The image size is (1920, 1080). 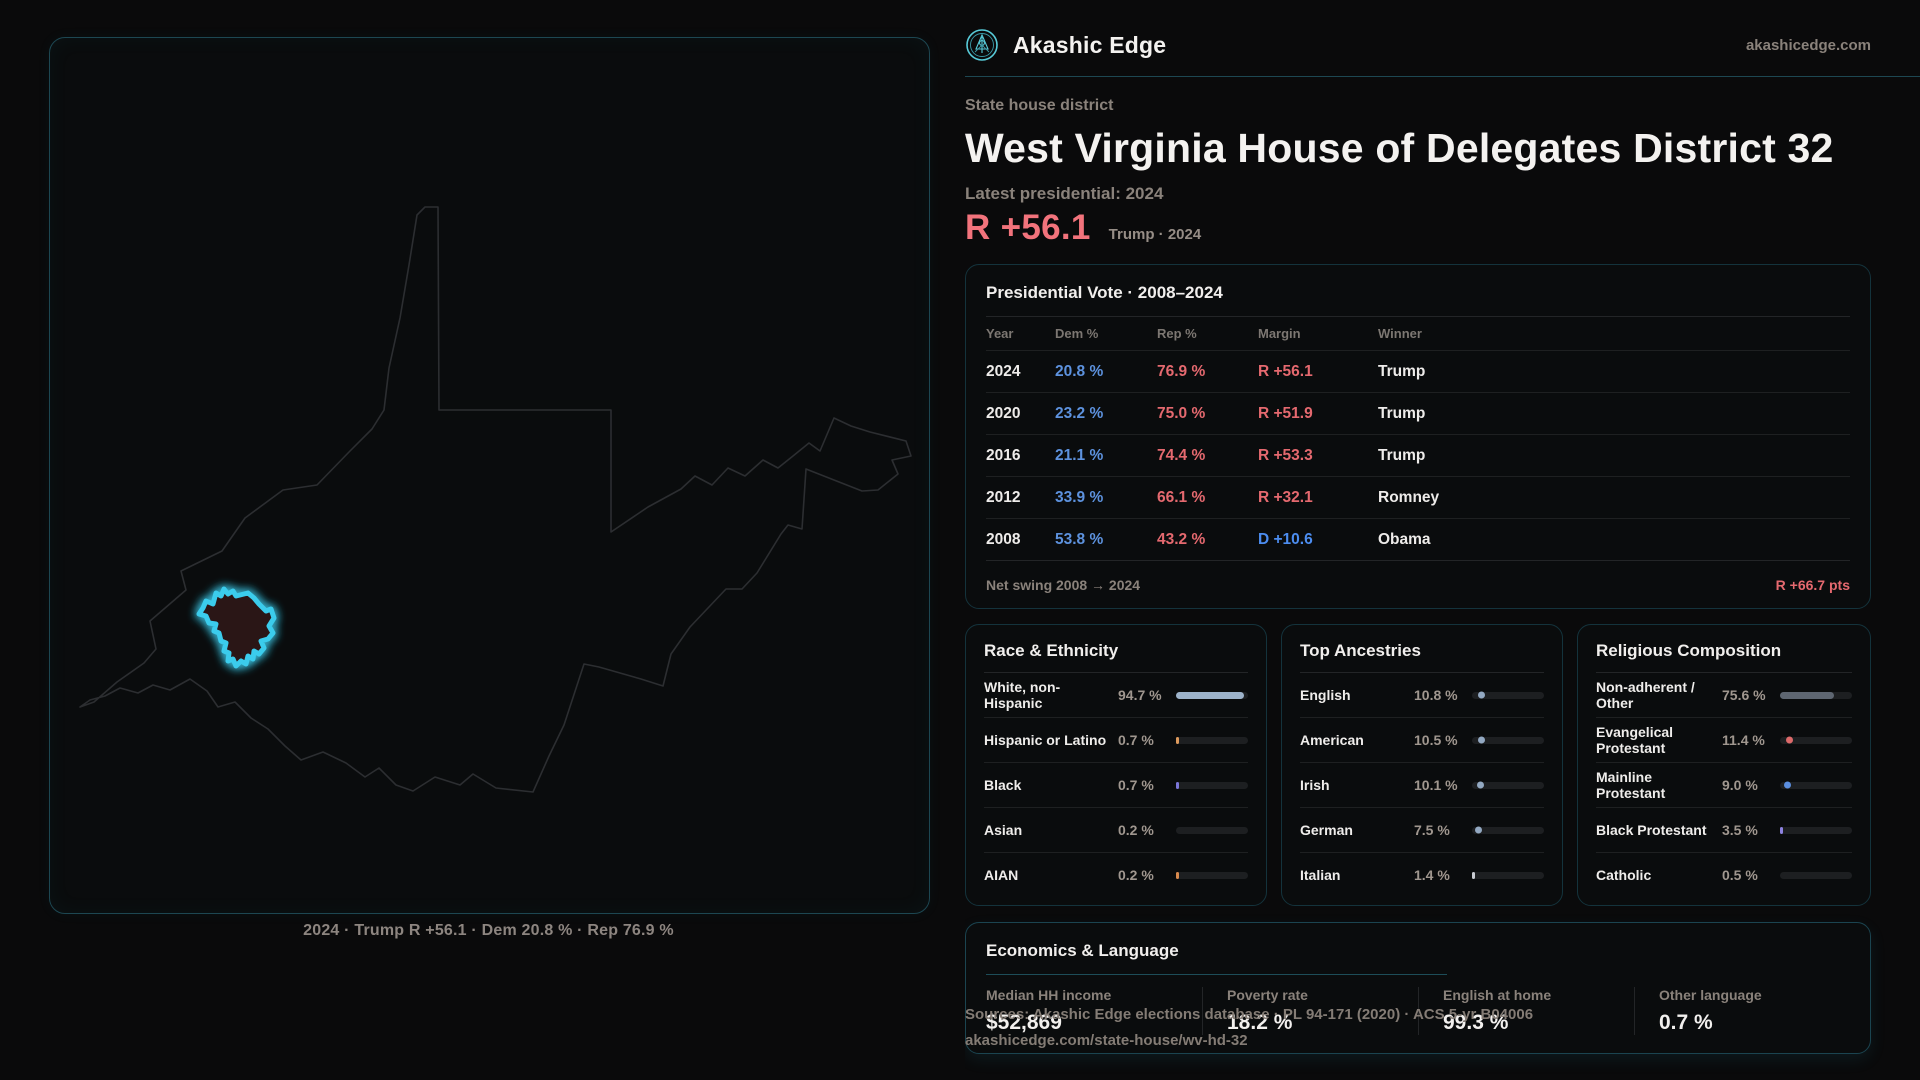 What do you see at coordinates (1104, 293) in the screenshot?
I see `vote-card-title: Presidential Vote · 2008–2024` at bounding box center [1104, 293].